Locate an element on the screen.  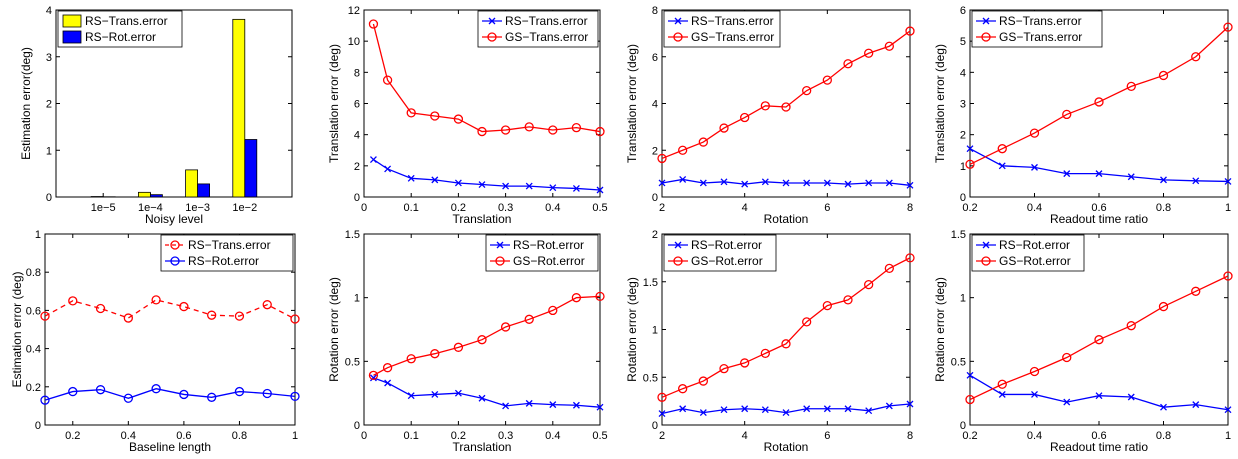
y-tick-label: 0.4 is located at coordinates (33, 350).